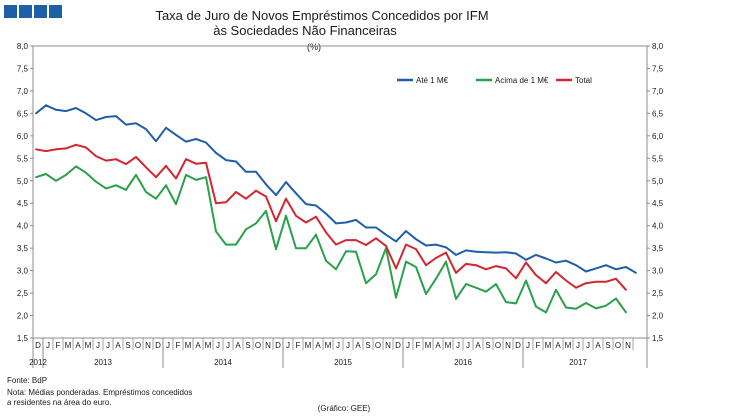 The image size is (750, 418). Describe the element at coordinates (23, 248) in the screenshot. I see `y-tick-label-left: 3,5` at that location.